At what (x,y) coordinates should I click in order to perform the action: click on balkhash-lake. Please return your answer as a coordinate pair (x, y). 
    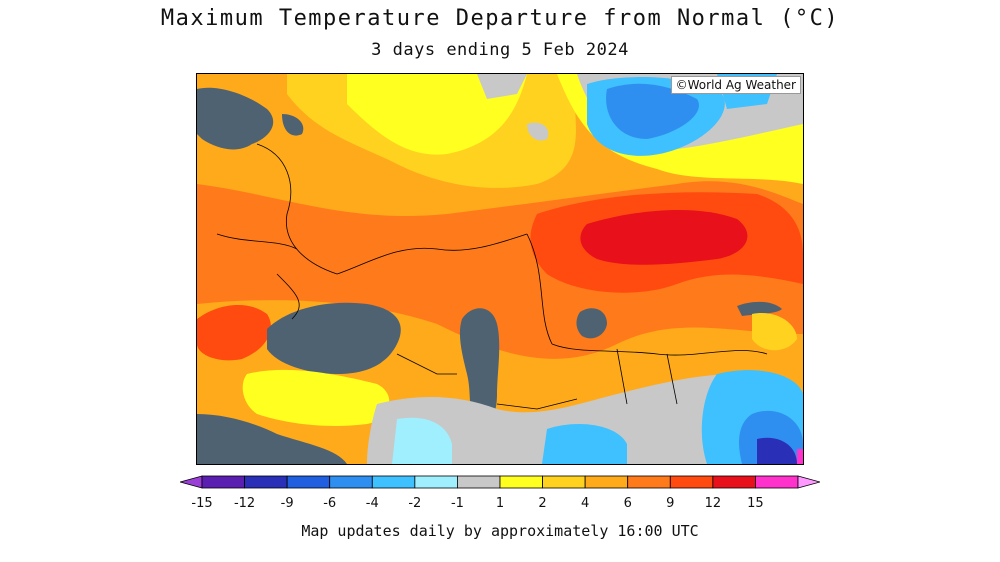
    Looking at the image, I should click on (759, 308).